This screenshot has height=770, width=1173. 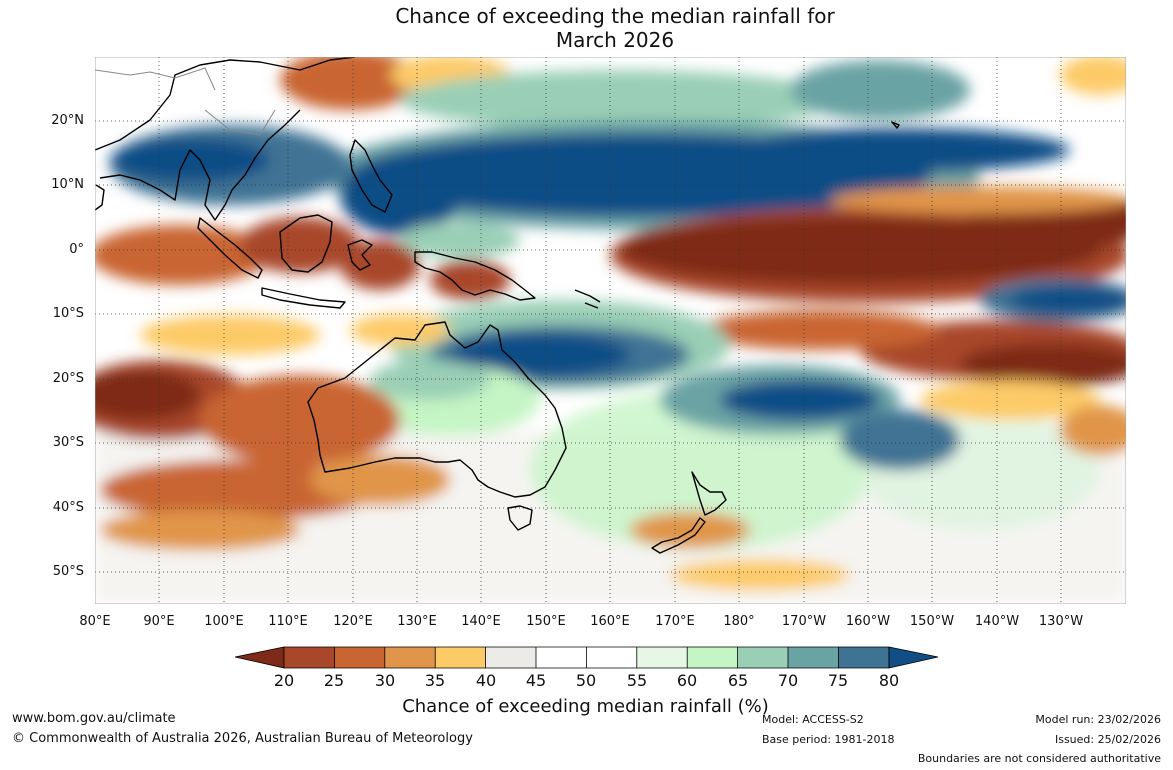 I want to click on lon-tick-170e: 170°E, so click(x=675, y=621).